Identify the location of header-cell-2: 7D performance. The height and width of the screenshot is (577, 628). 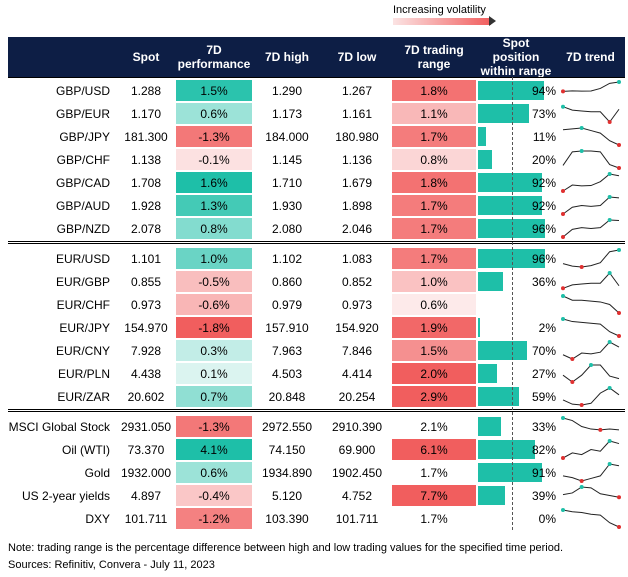
(214, 57).